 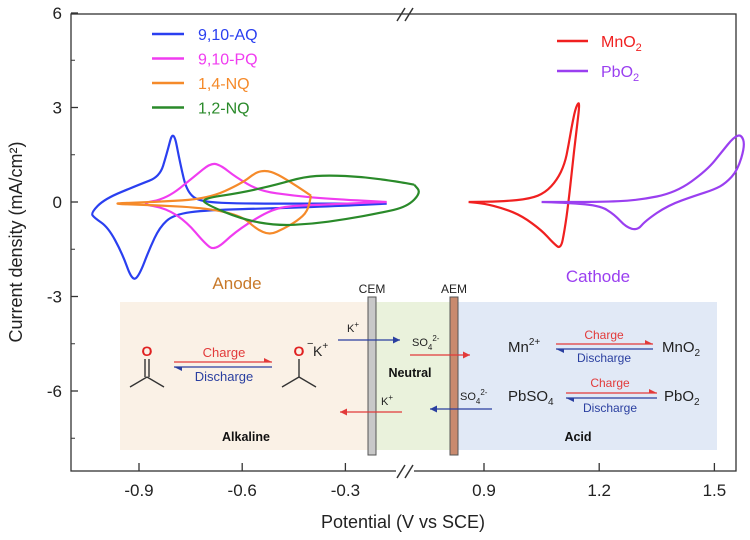 I want to click on series-mno2, so click(x=524, y=175).